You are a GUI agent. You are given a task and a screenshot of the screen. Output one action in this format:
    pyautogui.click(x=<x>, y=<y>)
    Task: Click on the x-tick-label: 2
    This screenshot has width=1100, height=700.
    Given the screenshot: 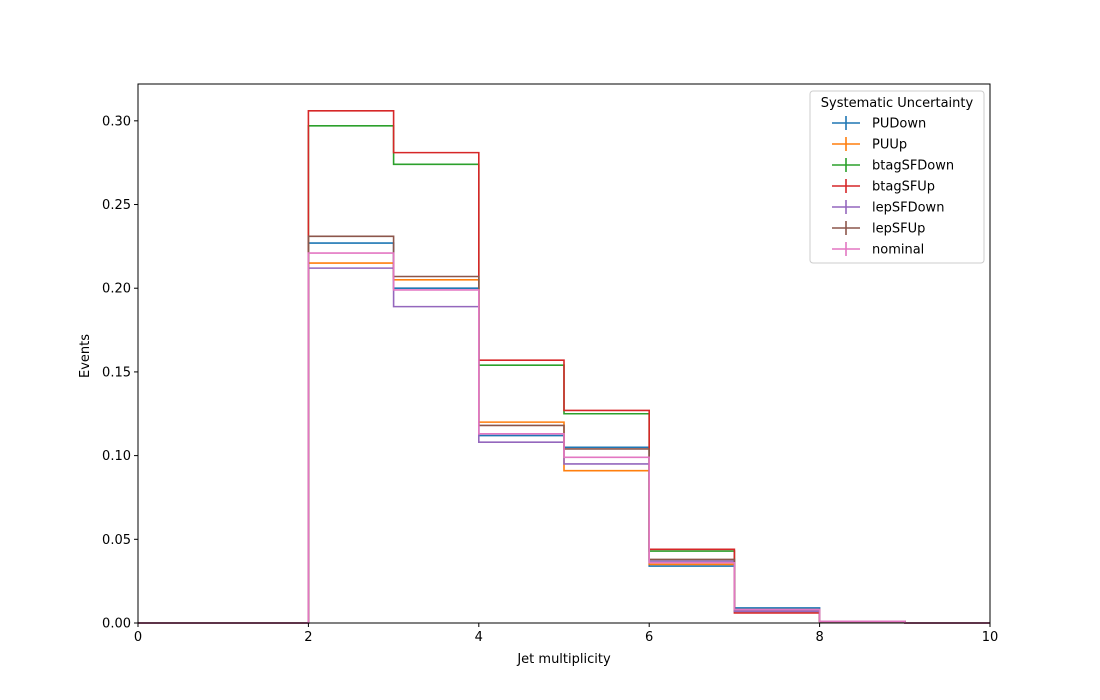 What is the action you would take?
    pyautogui.click(x=308, y=637)
    